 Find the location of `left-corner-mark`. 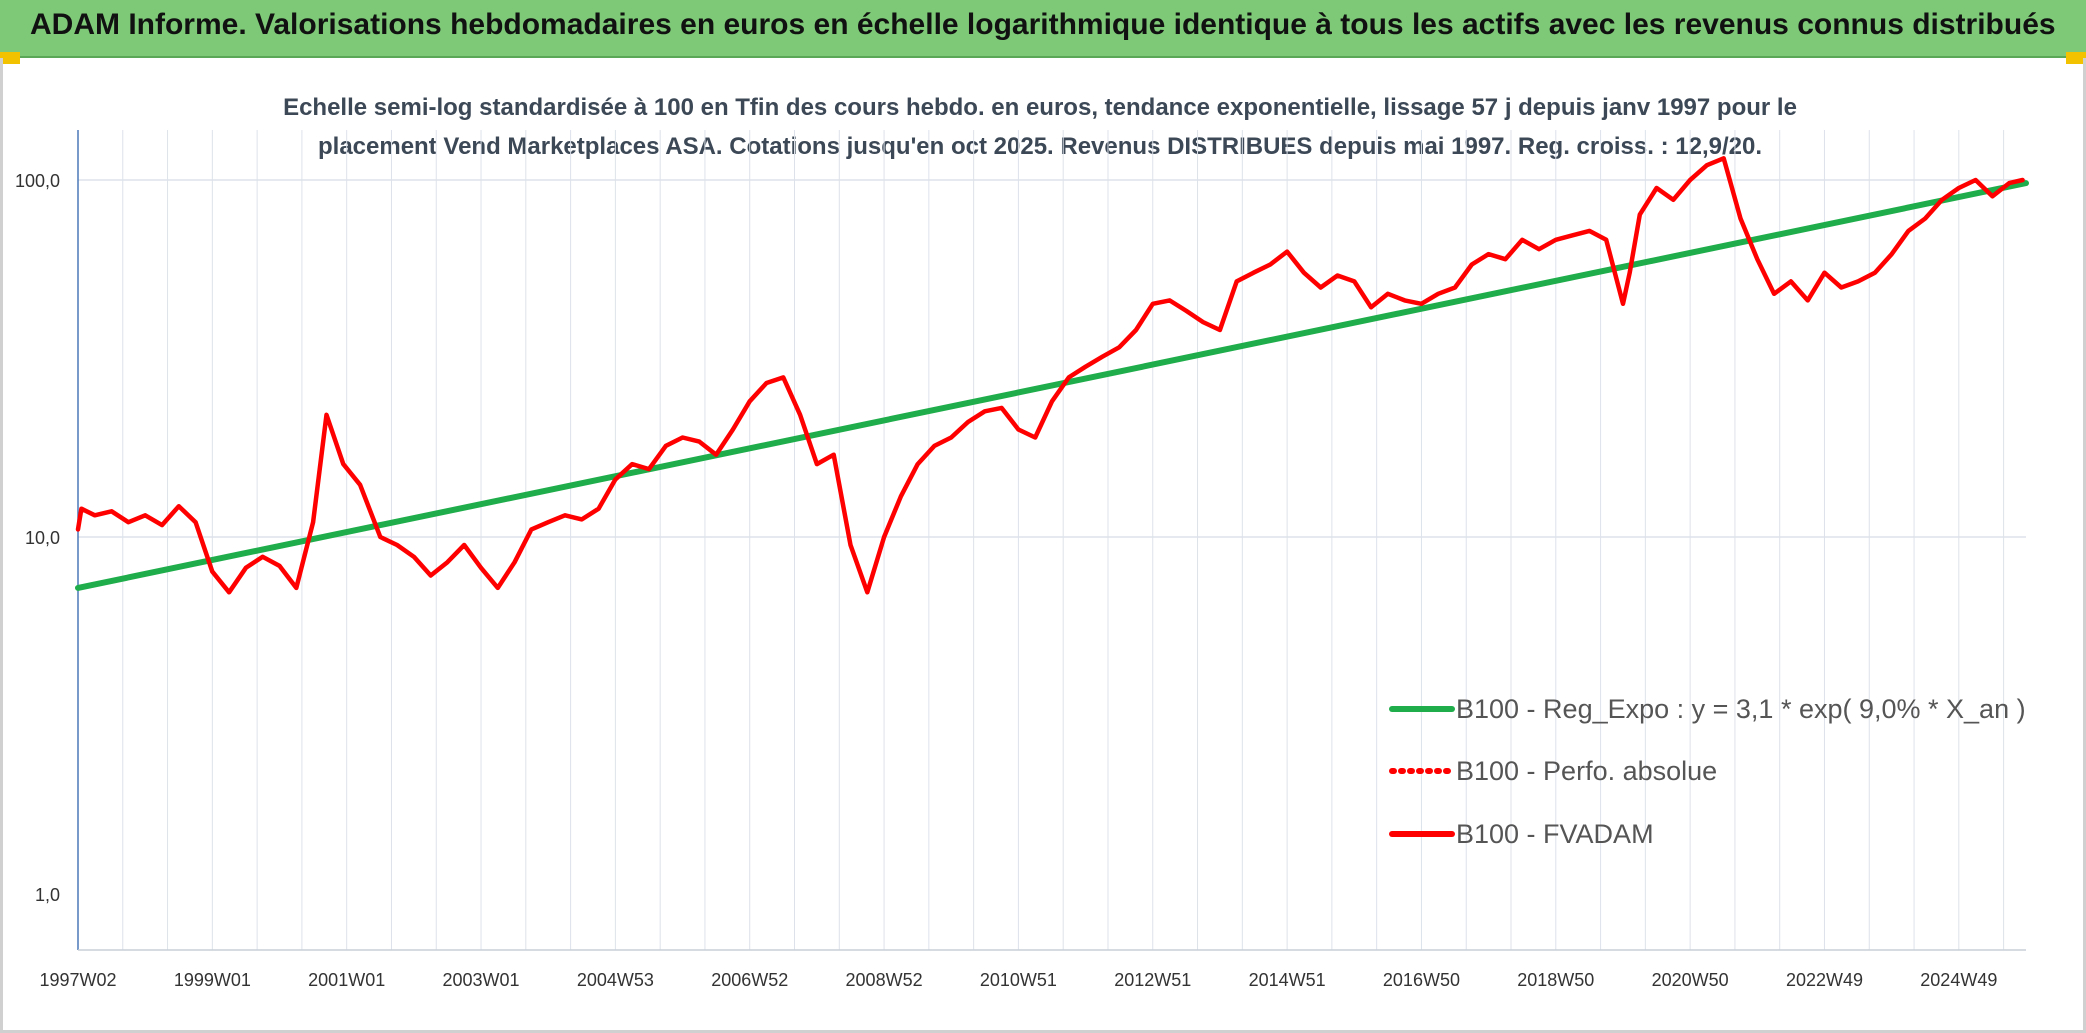

left-corner-mark is located at coordinates (10, 58).